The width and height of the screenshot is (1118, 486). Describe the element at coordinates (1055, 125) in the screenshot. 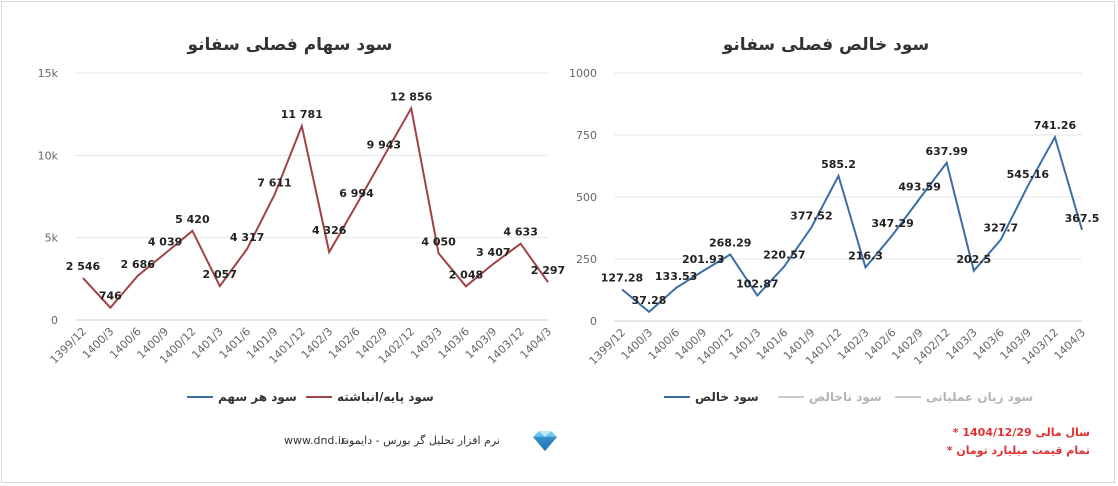

I see `data-label: 741.26` at that location.